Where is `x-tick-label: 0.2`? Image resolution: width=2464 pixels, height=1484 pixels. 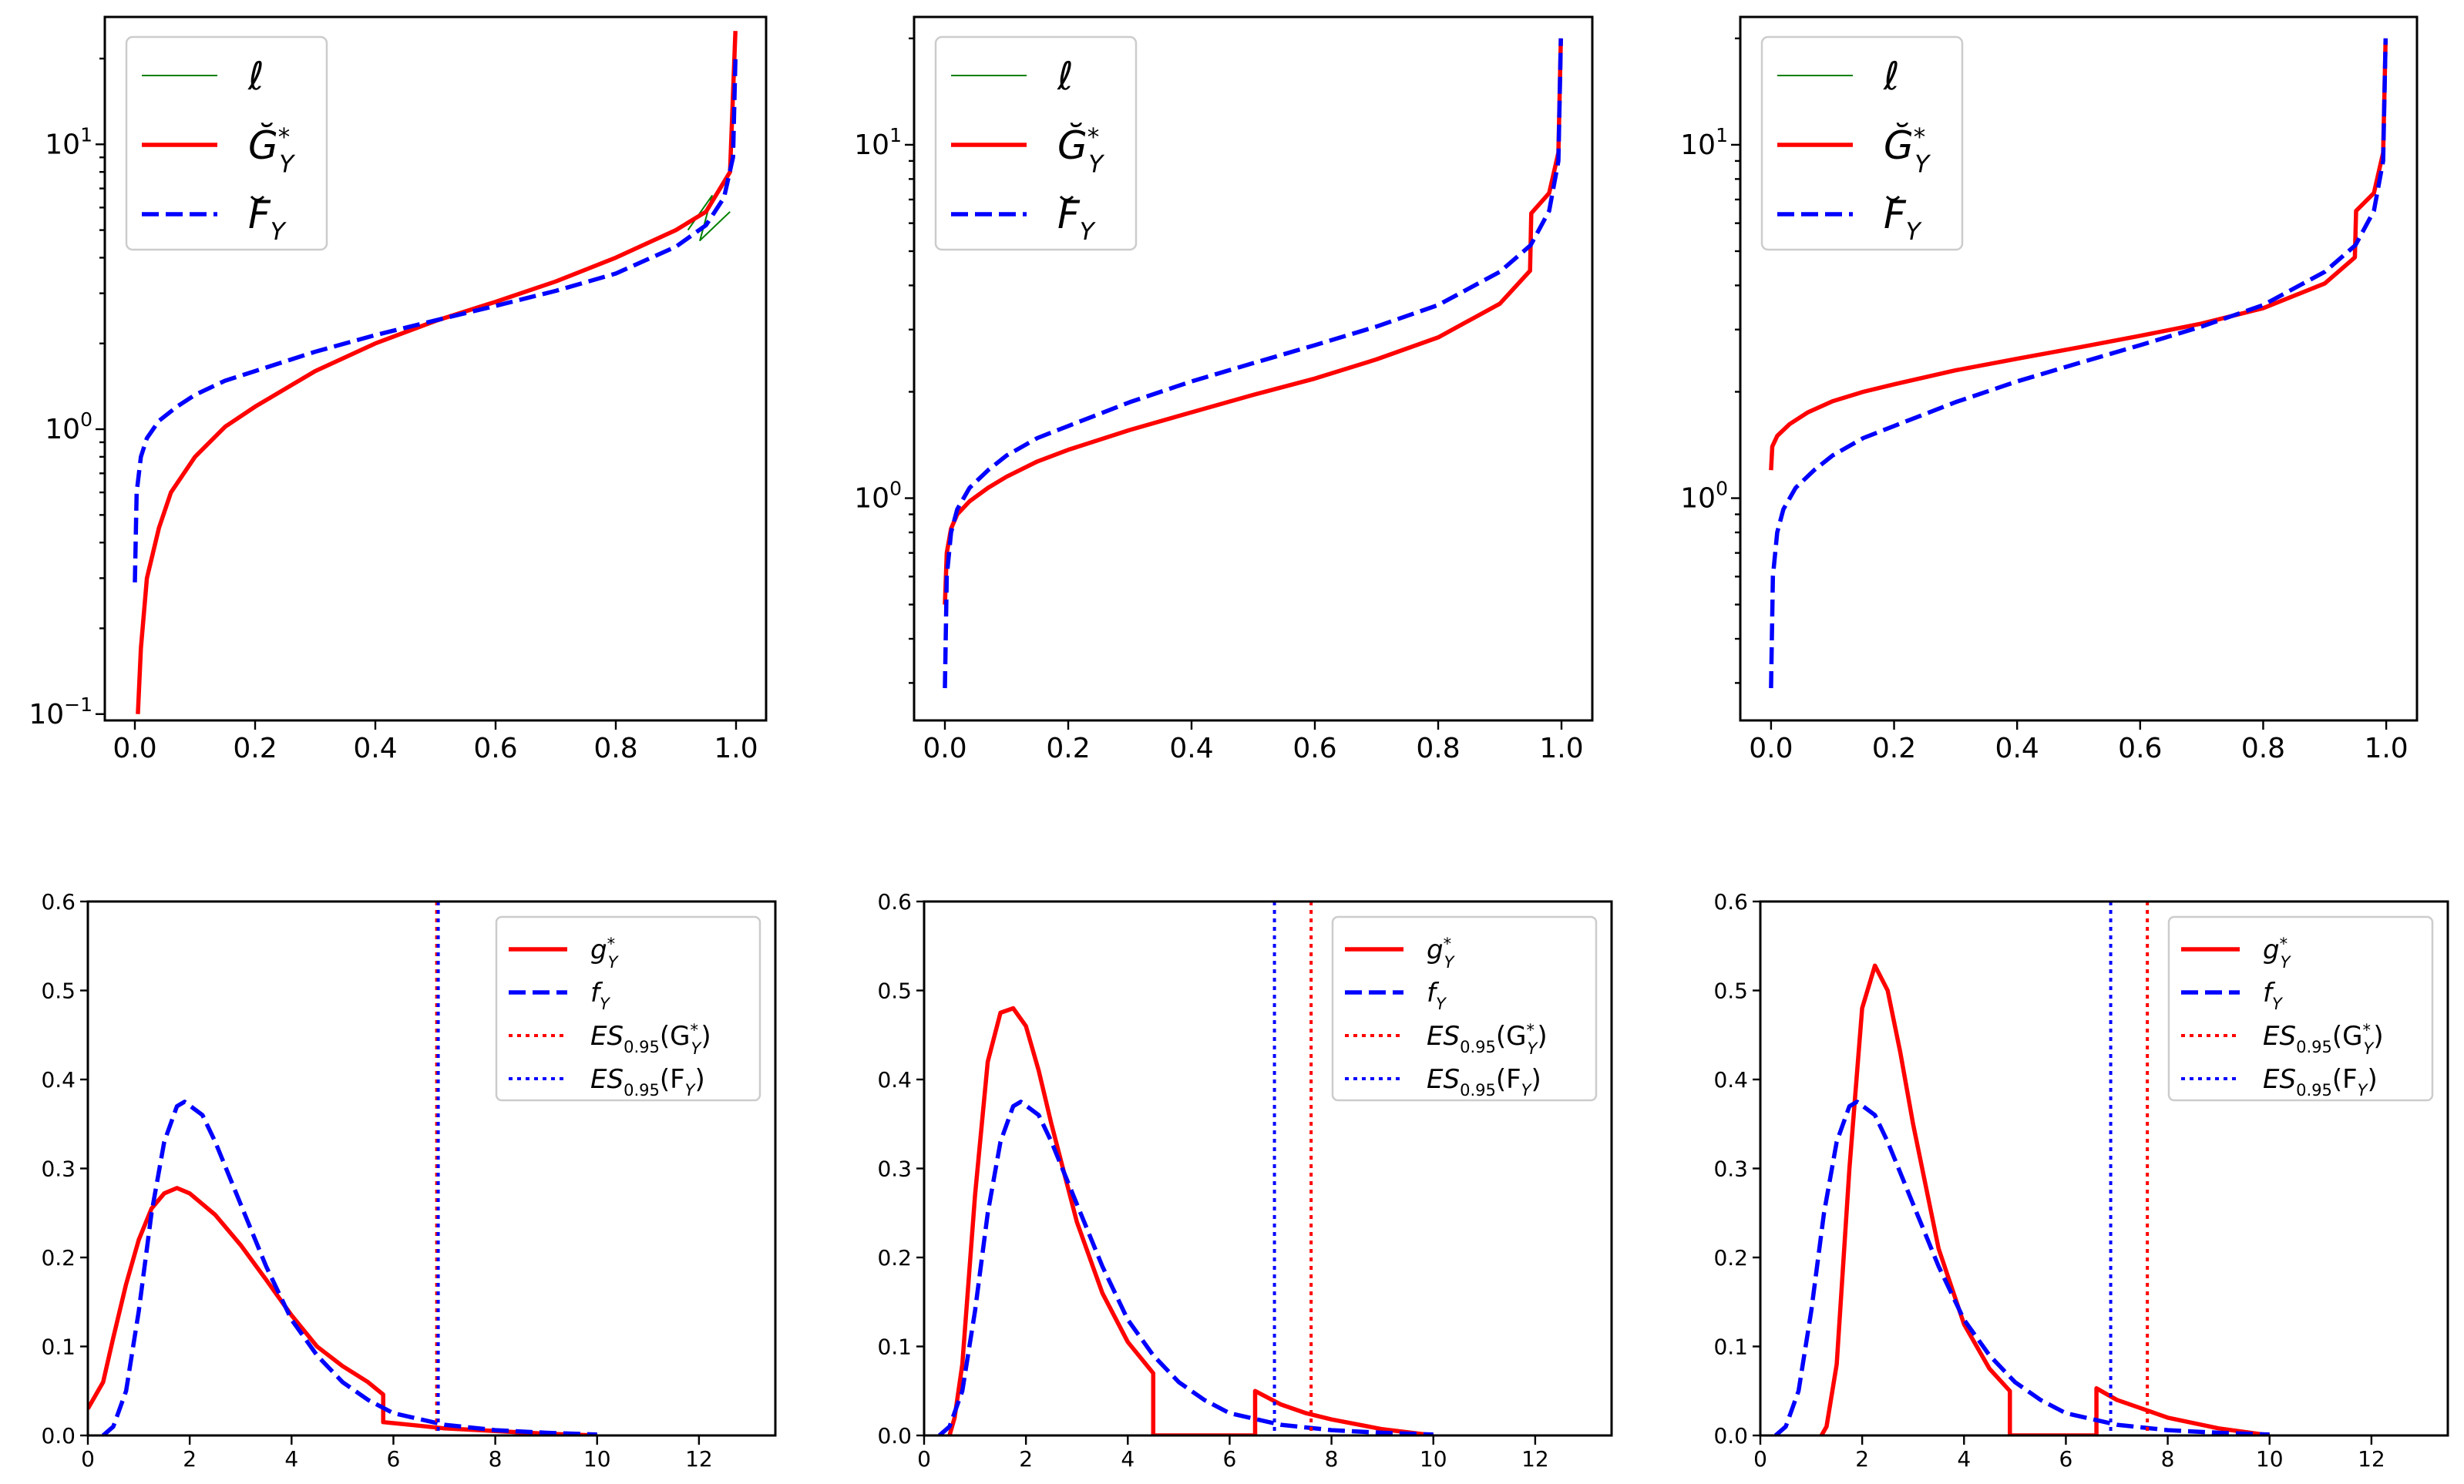 x-tick-label: 0.2 is located at coordinates (255, 748).